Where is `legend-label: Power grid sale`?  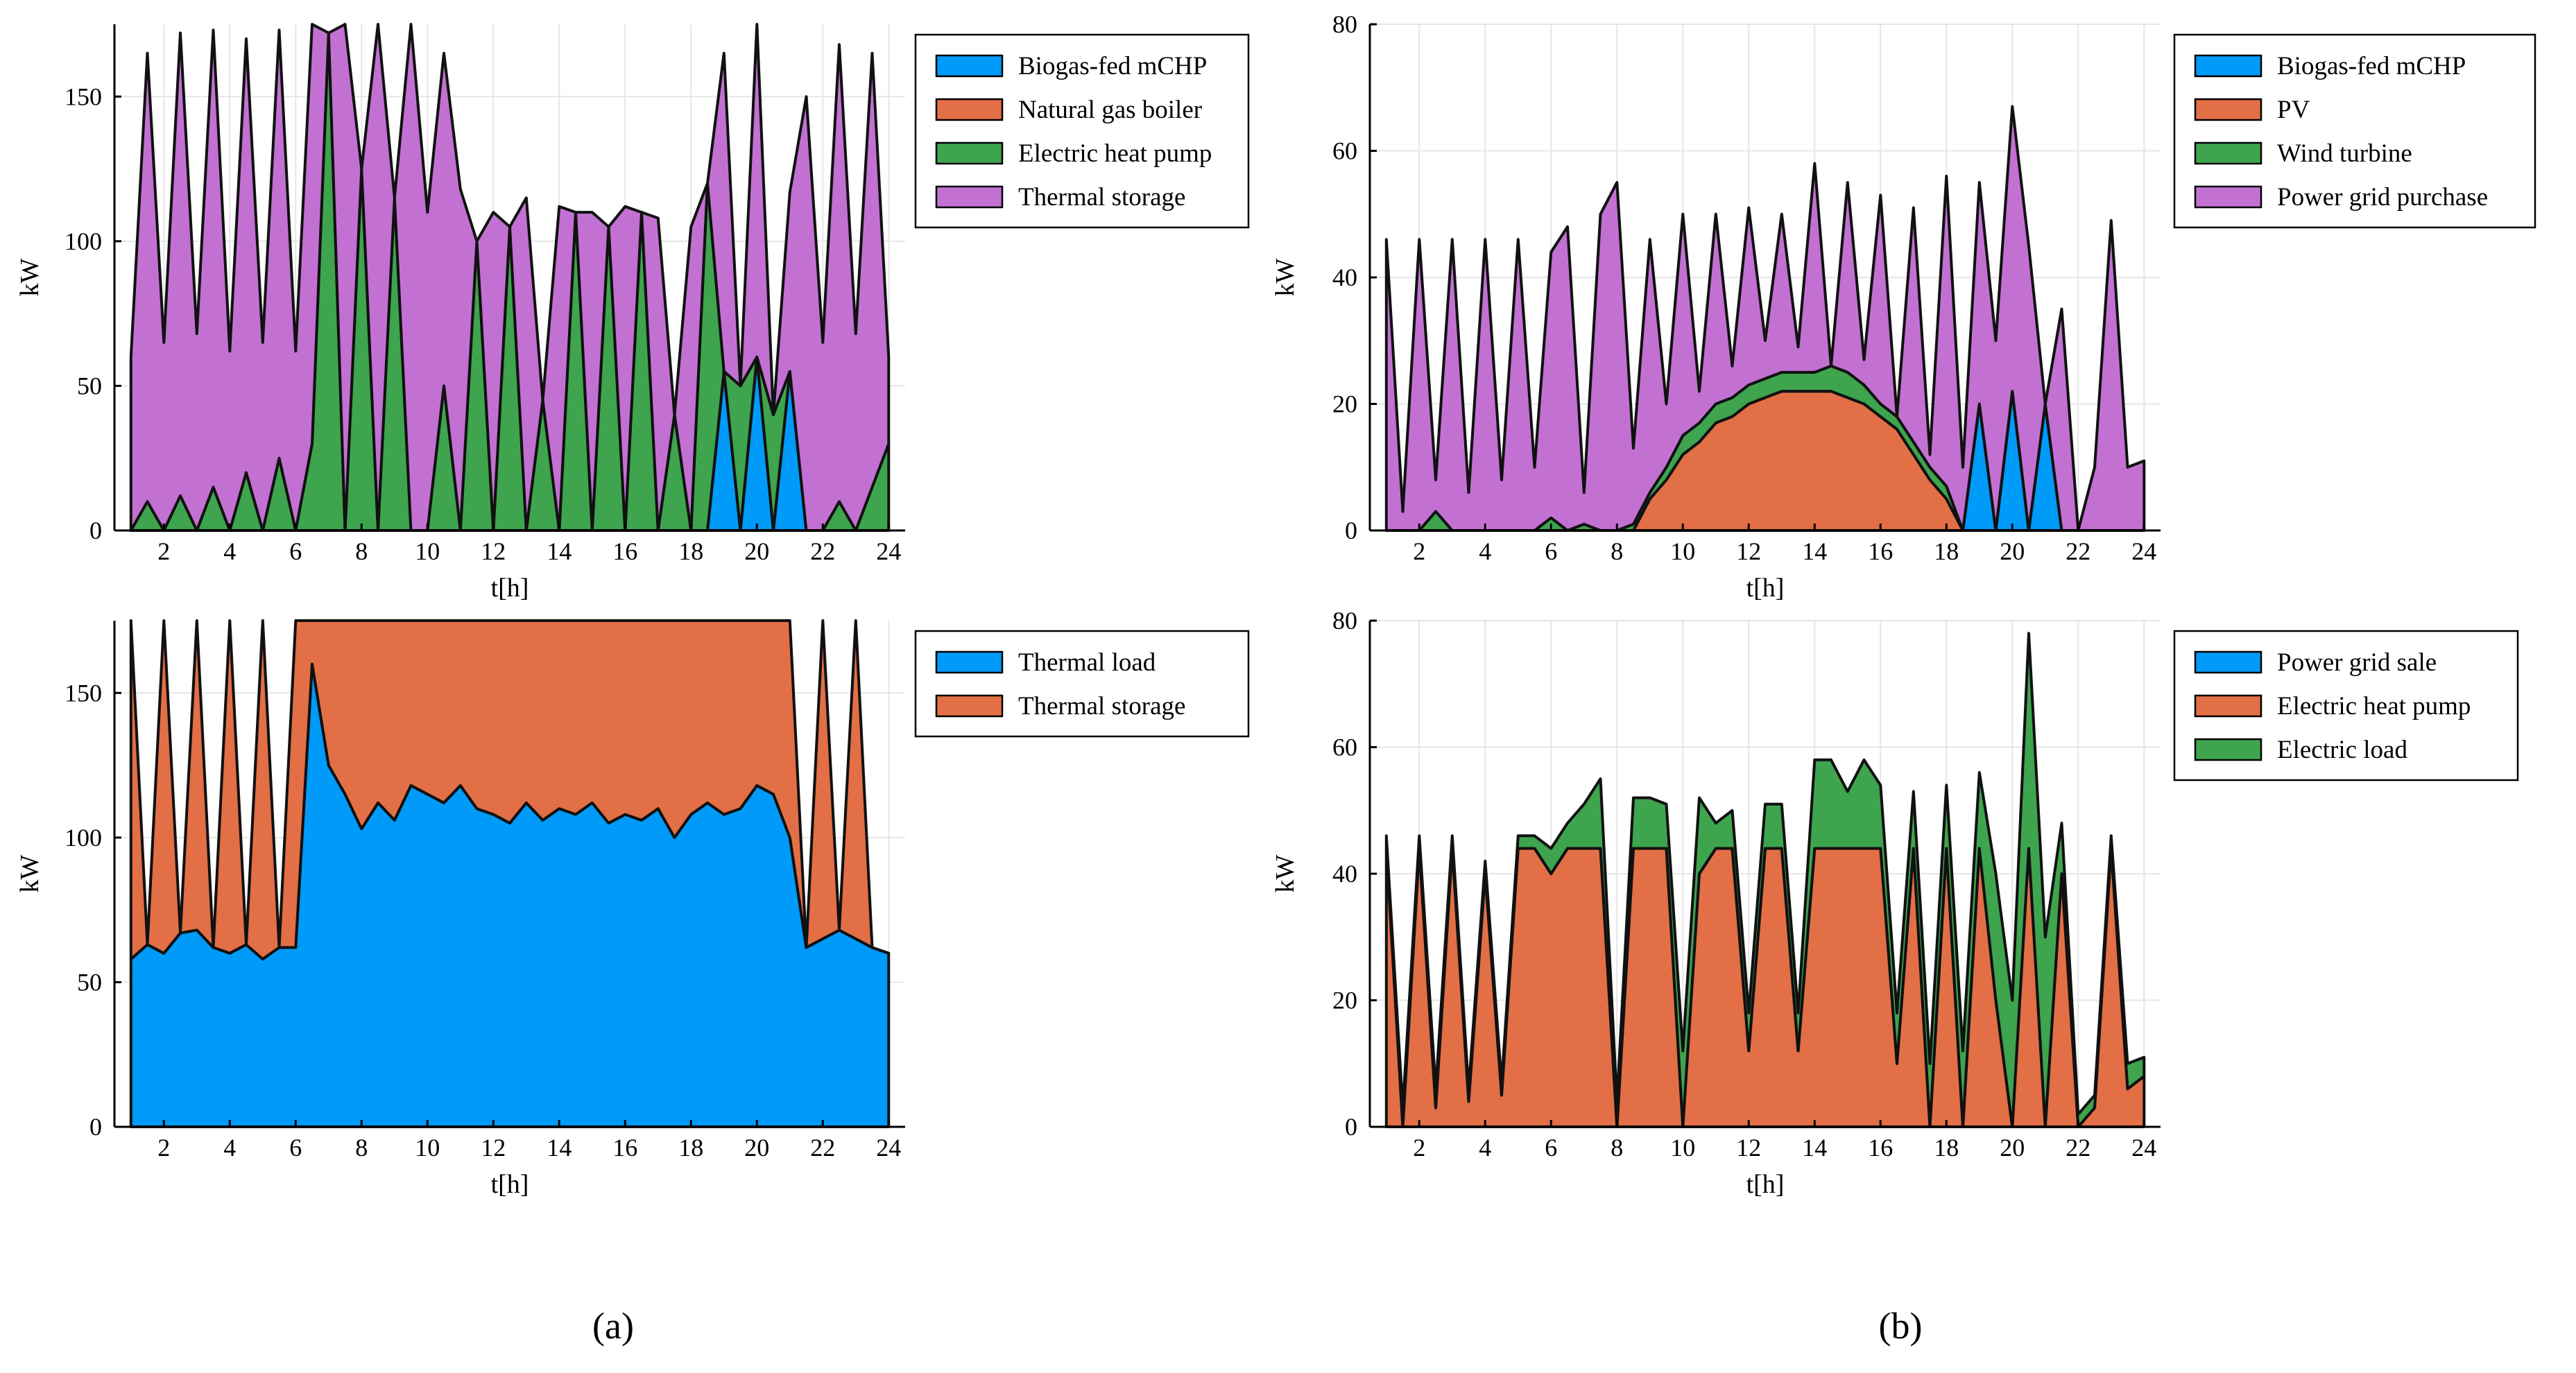
legend-label: Power grid sale is located at coordinates (2357, 662).